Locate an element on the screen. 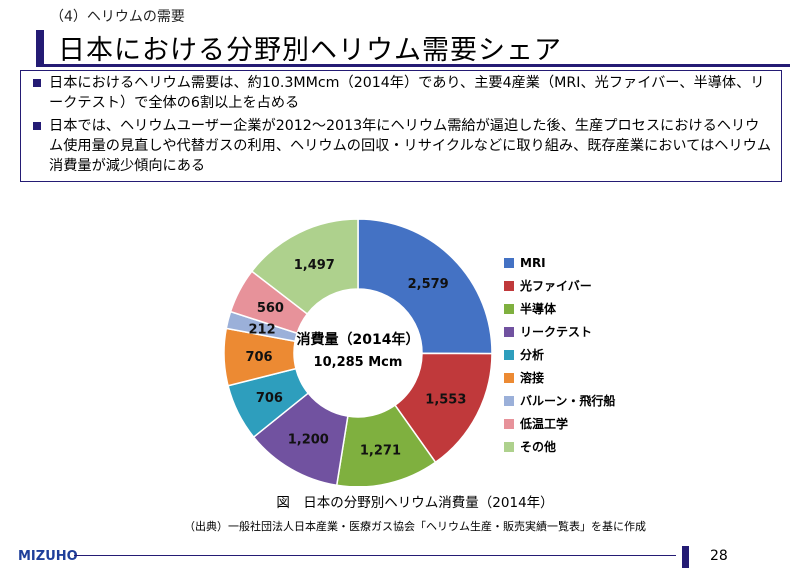 Image resolution: width=800 pixels, height=575 pixels. legend-label: 分析 is located at coordinates (532, 355).